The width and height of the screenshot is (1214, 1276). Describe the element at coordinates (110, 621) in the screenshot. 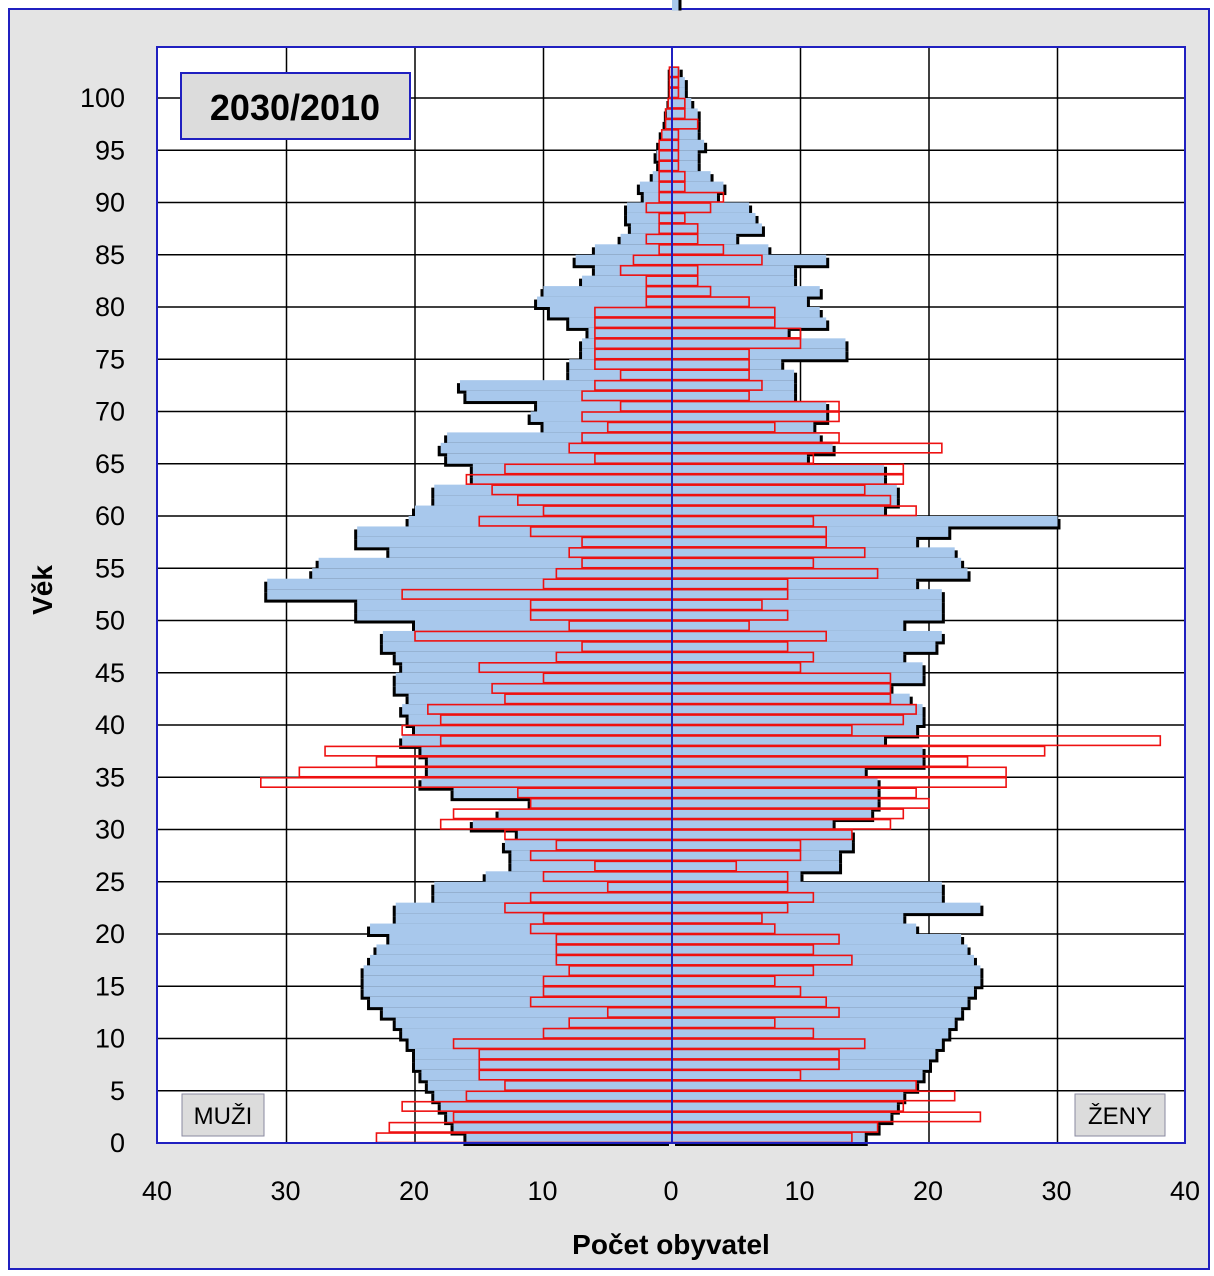

I see `y-tick-label: 50` at that location.